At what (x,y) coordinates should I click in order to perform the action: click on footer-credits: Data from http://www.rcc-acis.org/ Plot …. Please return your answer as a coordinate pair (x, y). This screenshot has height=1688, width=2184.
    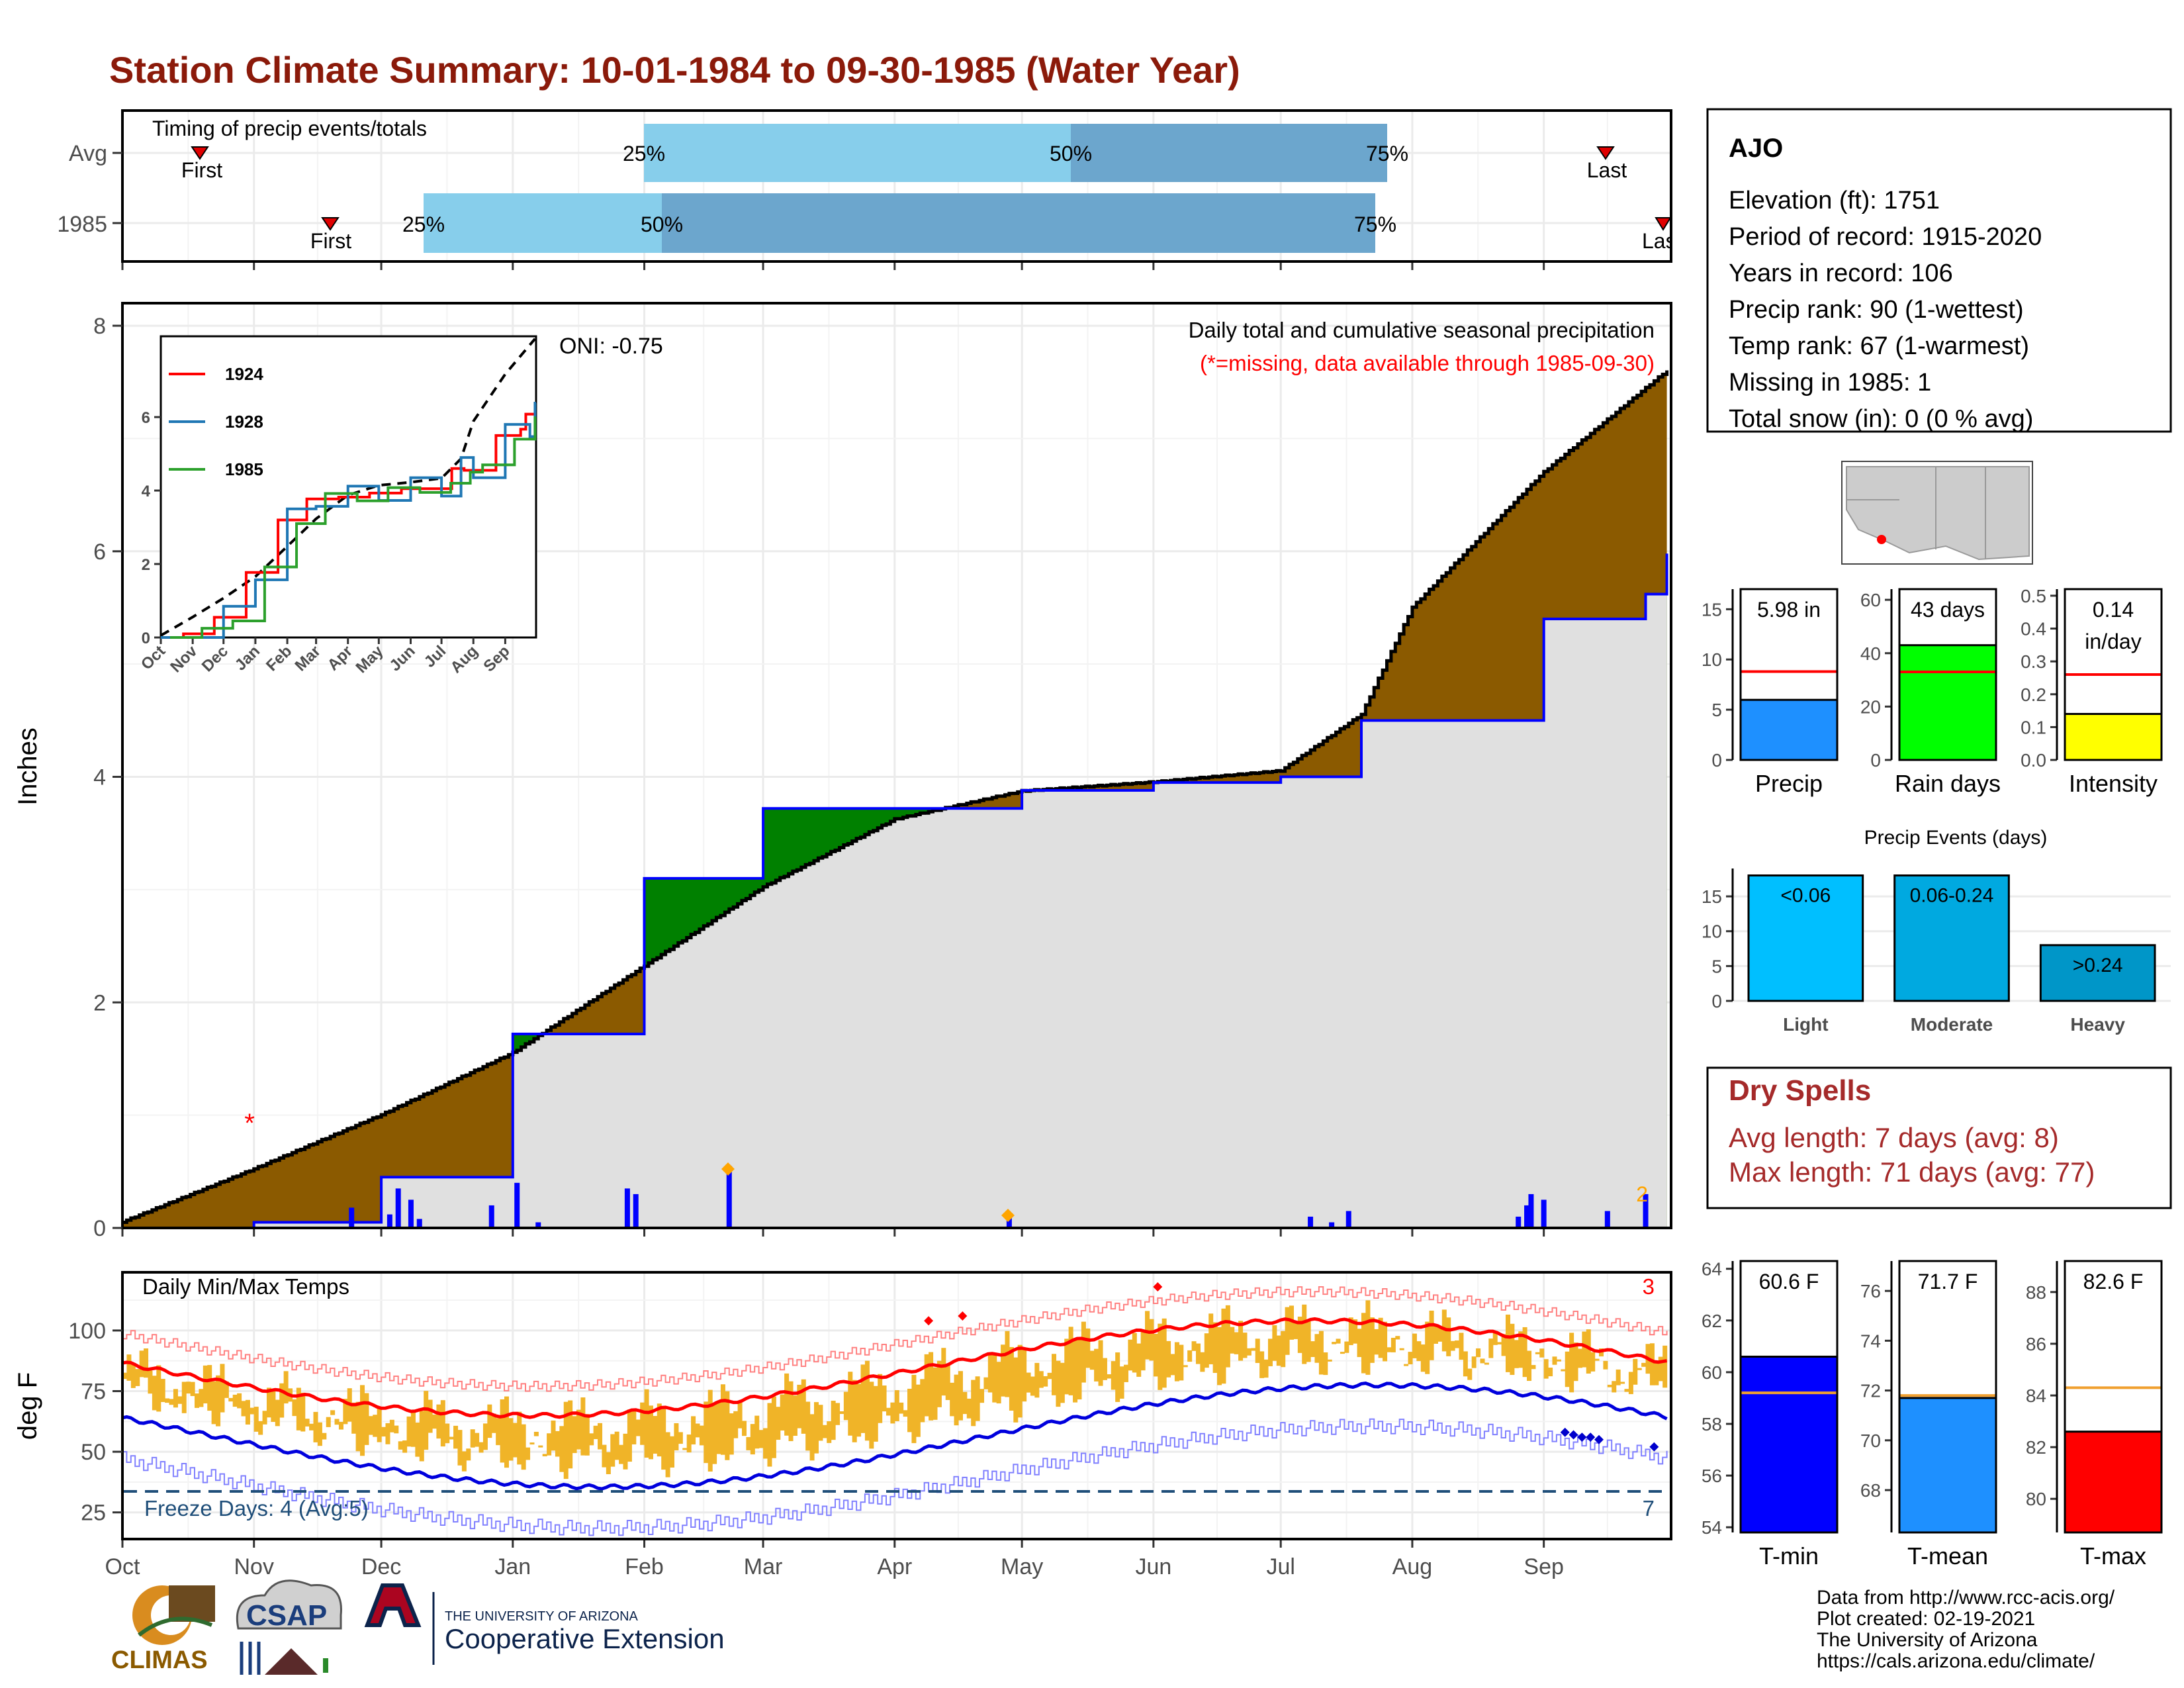
    Looking at the image, I should click on (1966, 1629).